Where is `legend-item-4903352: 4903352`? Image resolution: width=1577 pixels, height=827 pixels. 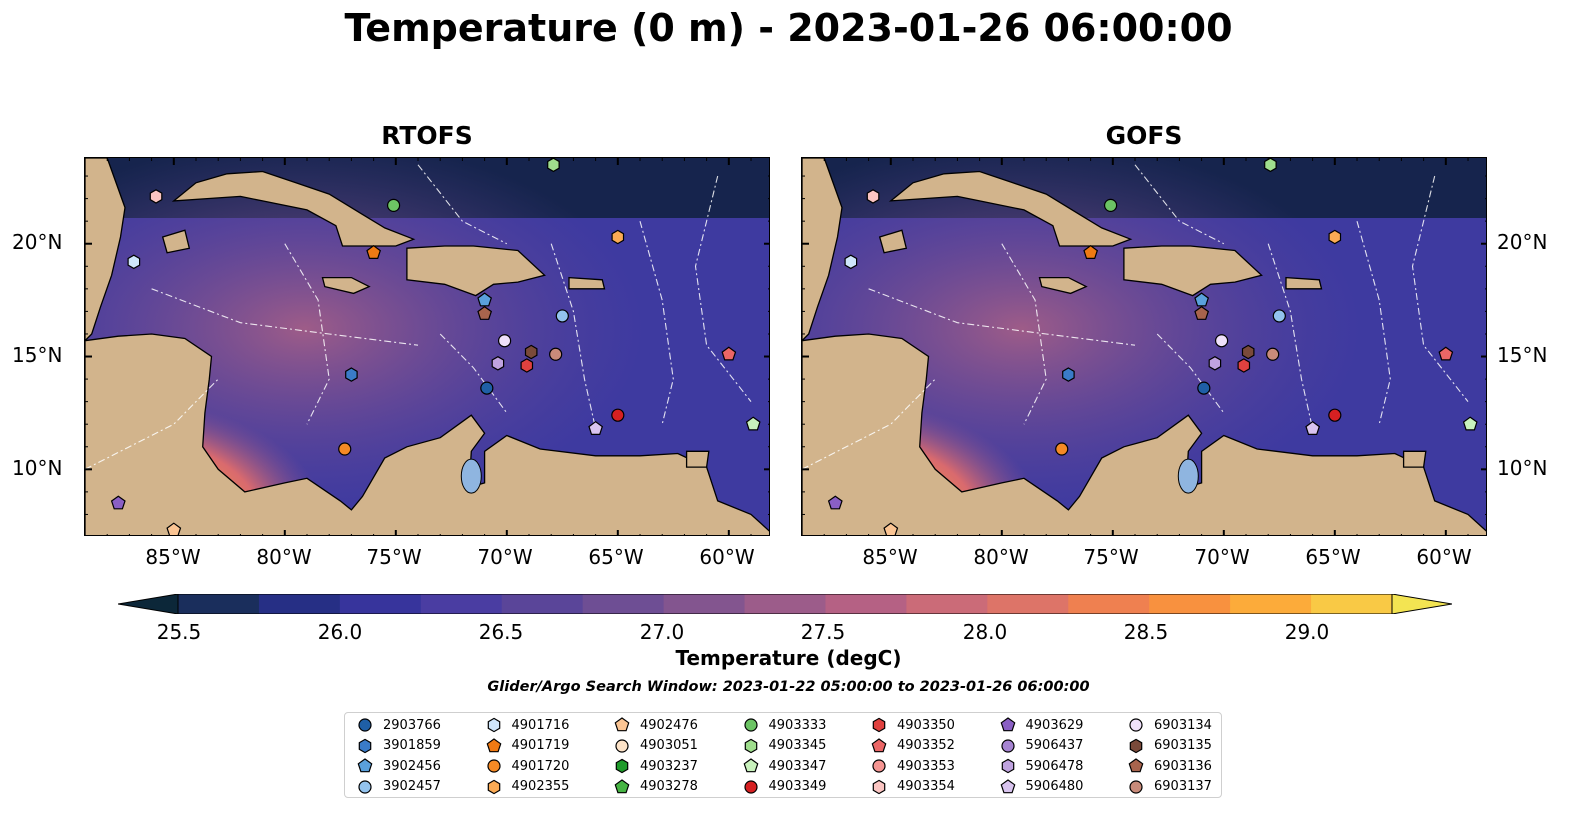 legend-item-4903352: 4903352 is located at coordinates (913, 746).